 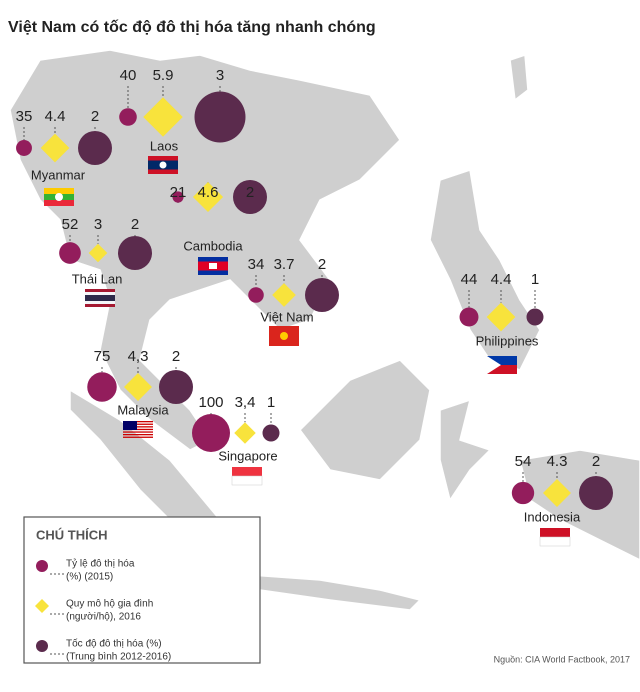 What do you see at coordinates (365, 420) in the screenshot?
I see `borneo` at bounding box center [365, 420].